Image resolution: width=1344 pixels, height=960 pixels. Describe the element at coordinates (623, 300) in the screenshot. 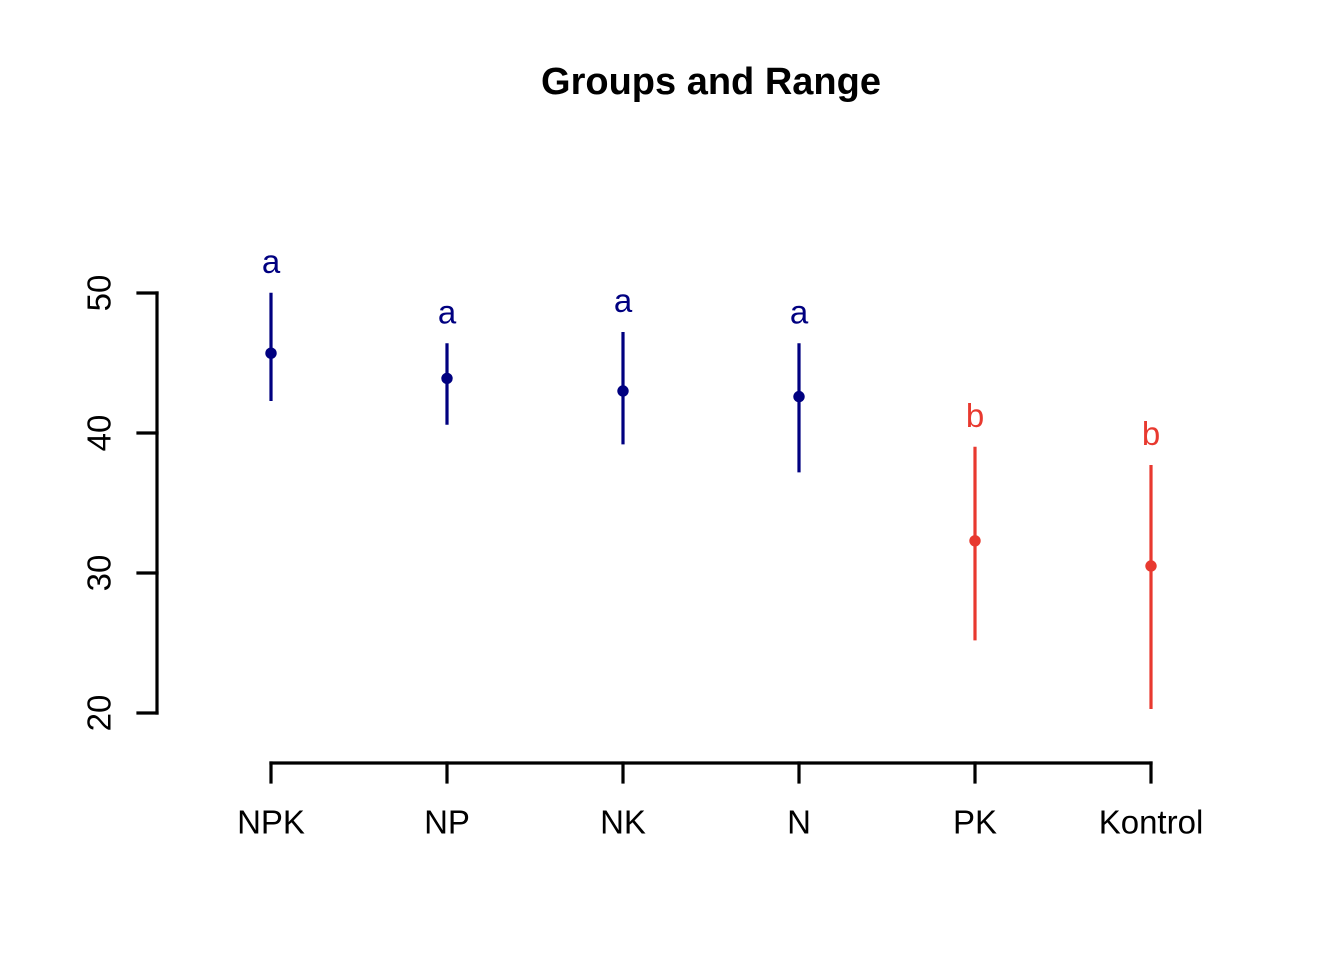

I see `group-letter-NK: a` at that location.